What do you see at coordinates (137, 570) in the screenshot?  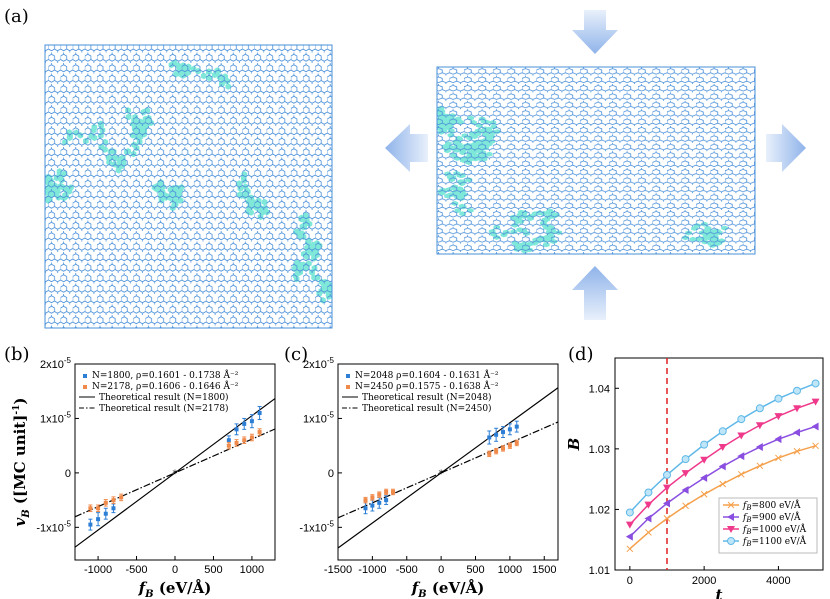 I see `x-tick-label: -500` at bounding box center [137, 570].